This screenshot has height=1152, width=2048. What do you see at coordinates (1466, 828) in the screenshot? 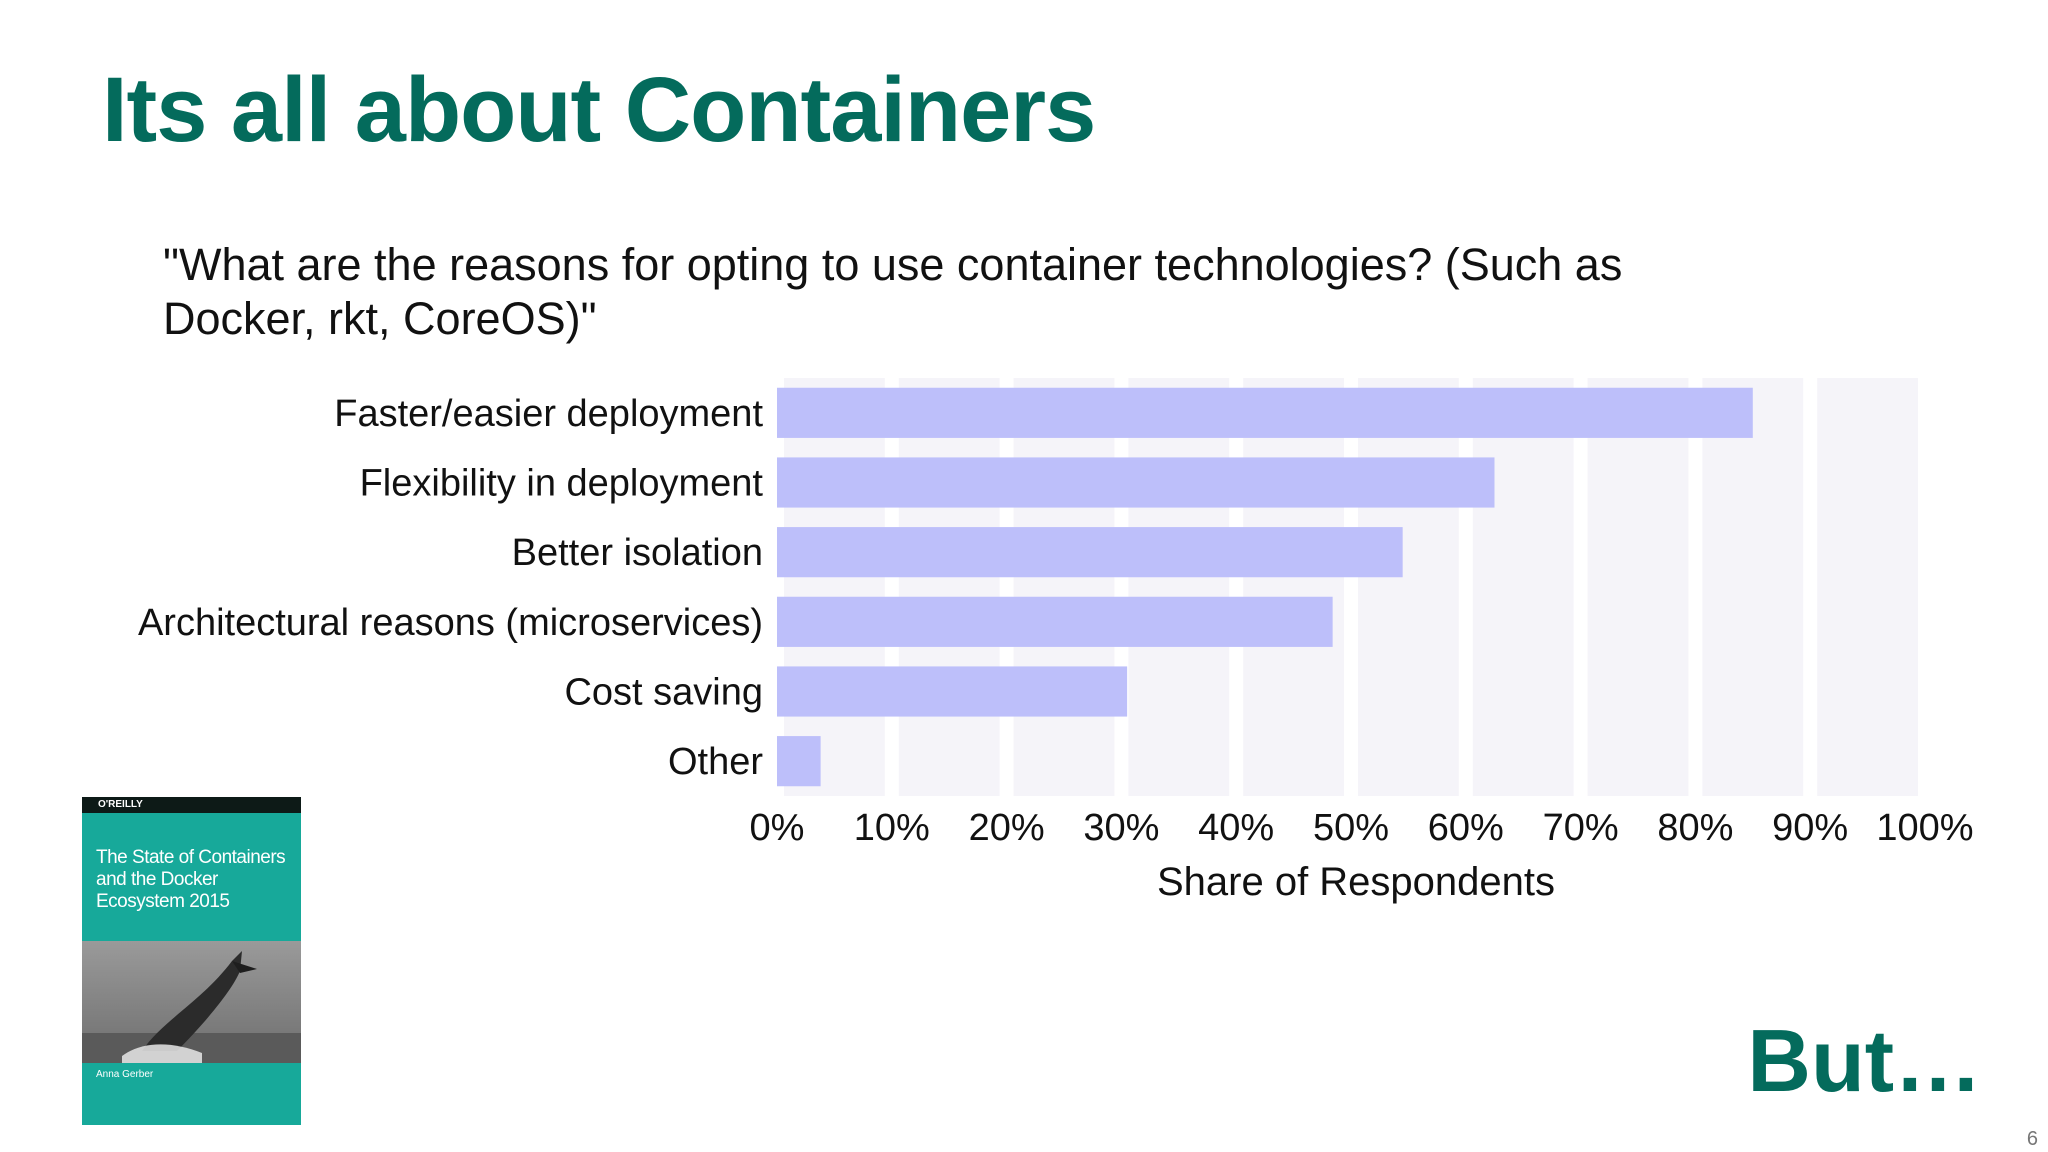
I see `x-tick-label: 60%` at bounding box center [1466, 828].